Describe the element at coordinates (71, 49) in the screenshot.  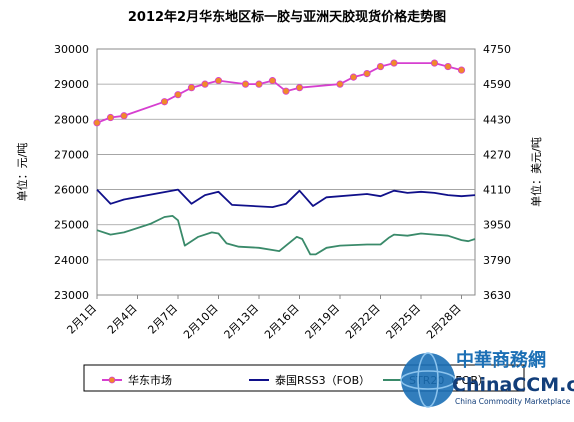
I see `left-tick-label: 30000` at that location.